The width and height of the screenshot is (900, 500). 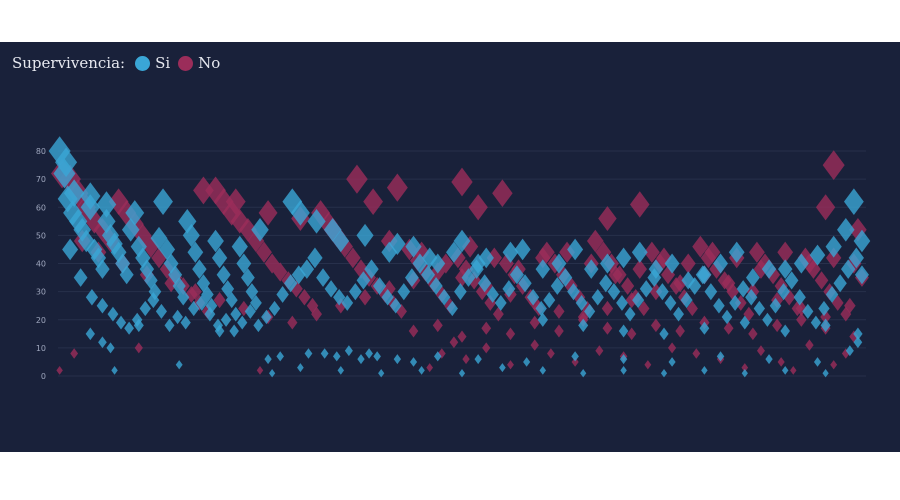 What do you see at coordinates (199, 63) in the screenshot?
I see `legend-item-no: No` at bounding box center [199, 63].